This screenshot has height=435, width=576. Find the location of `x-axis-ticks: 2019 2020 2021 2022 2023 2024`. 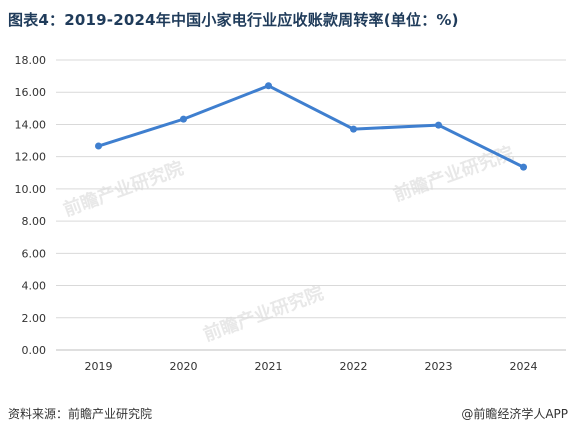

x-axis-ticks: 2019 2020 2021 2022 2023 2024 is located at coordinates (311, 366).